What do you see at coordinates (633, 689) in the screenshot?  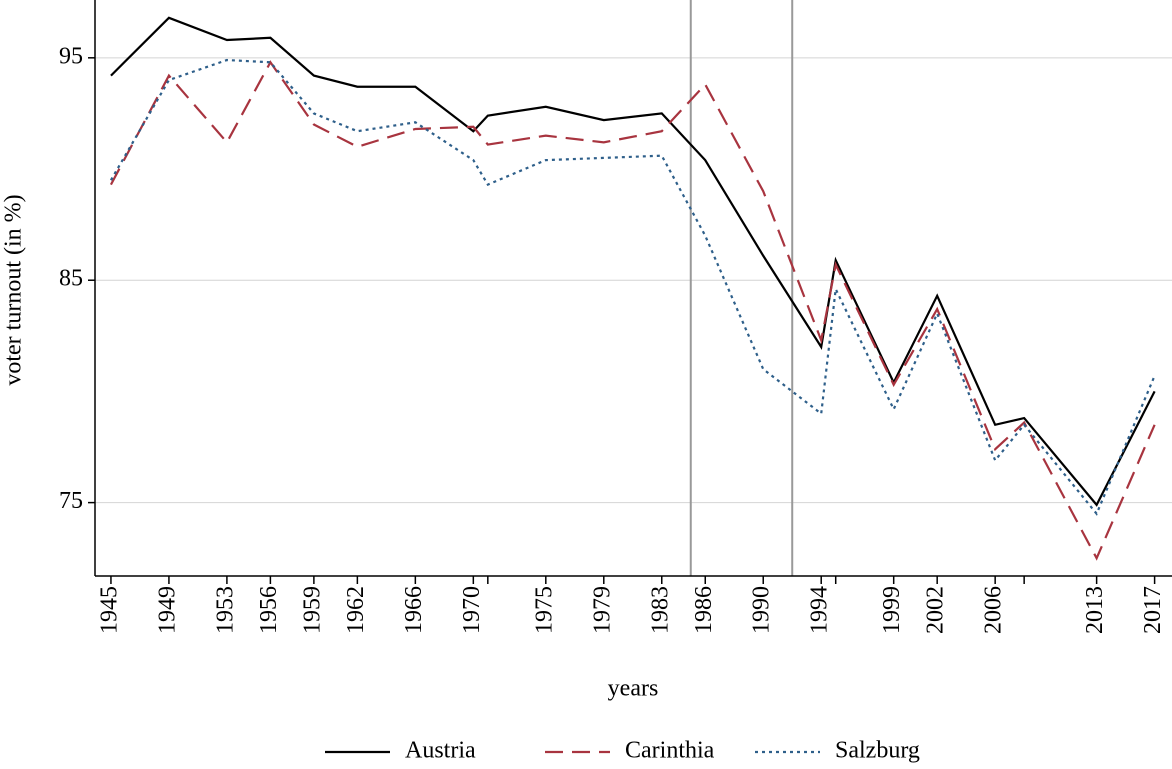 I see `x-axis-title: years` at bounding box center [633, 689].